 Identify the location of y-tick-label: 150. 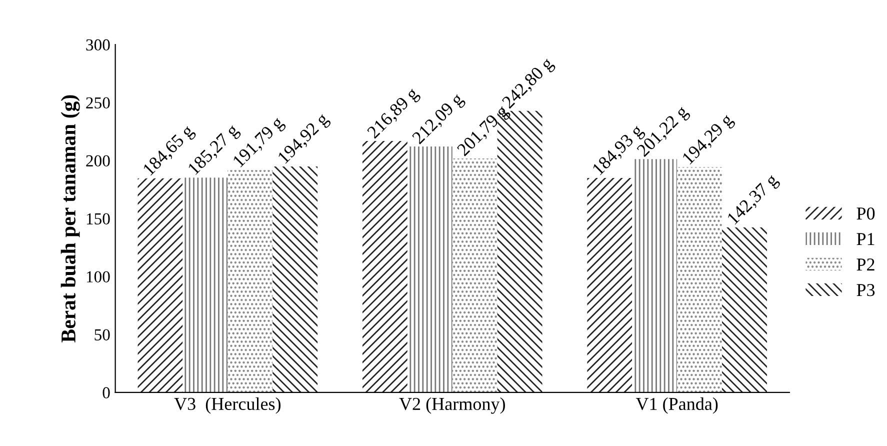
(98, 218).